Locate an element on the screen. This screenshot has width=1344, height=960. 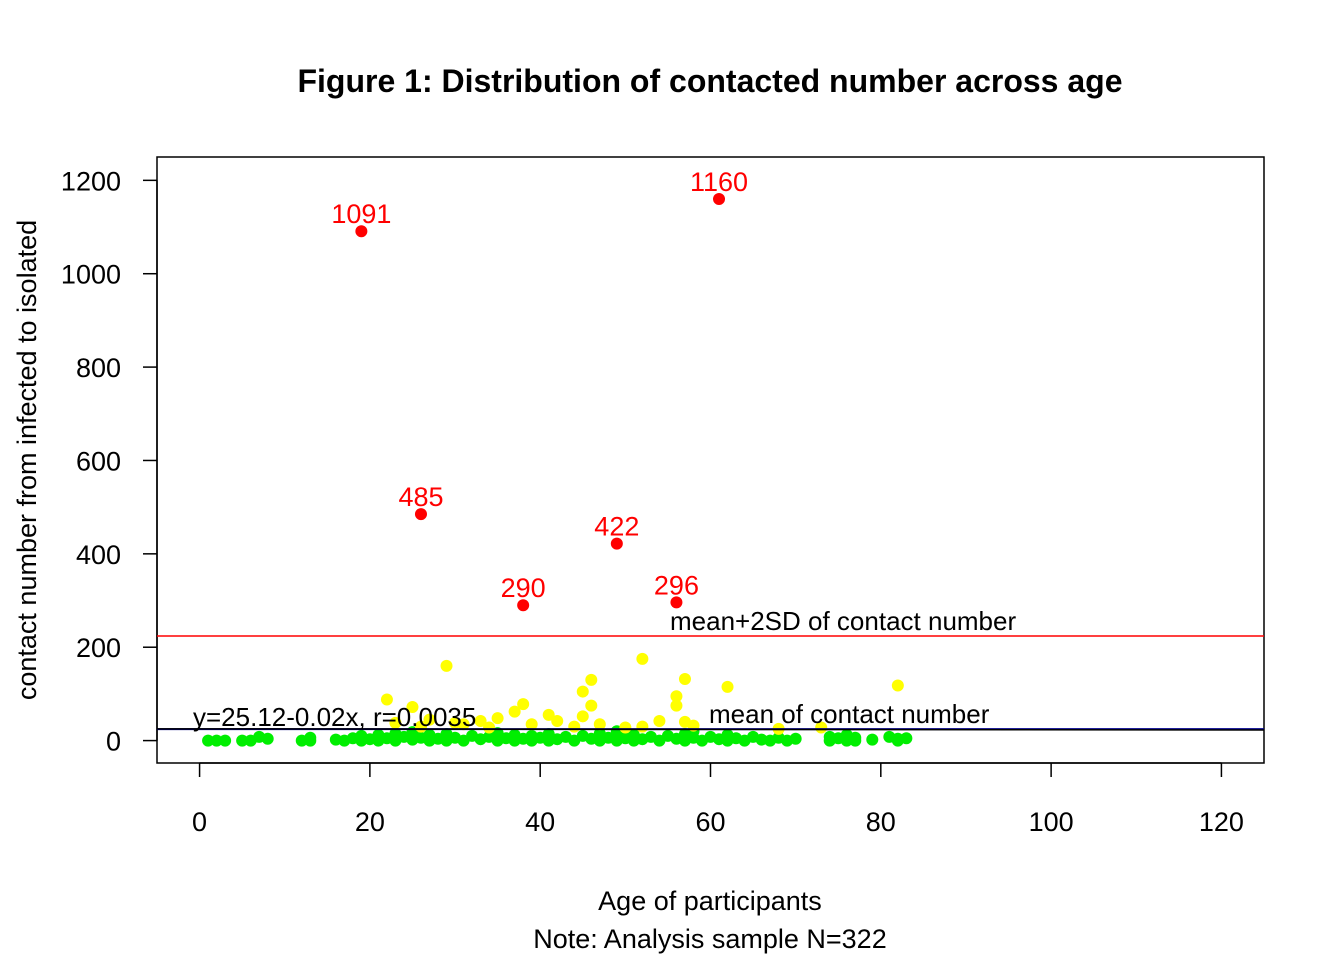
x-tick-label: 40 is located at coordinates (540, 822).